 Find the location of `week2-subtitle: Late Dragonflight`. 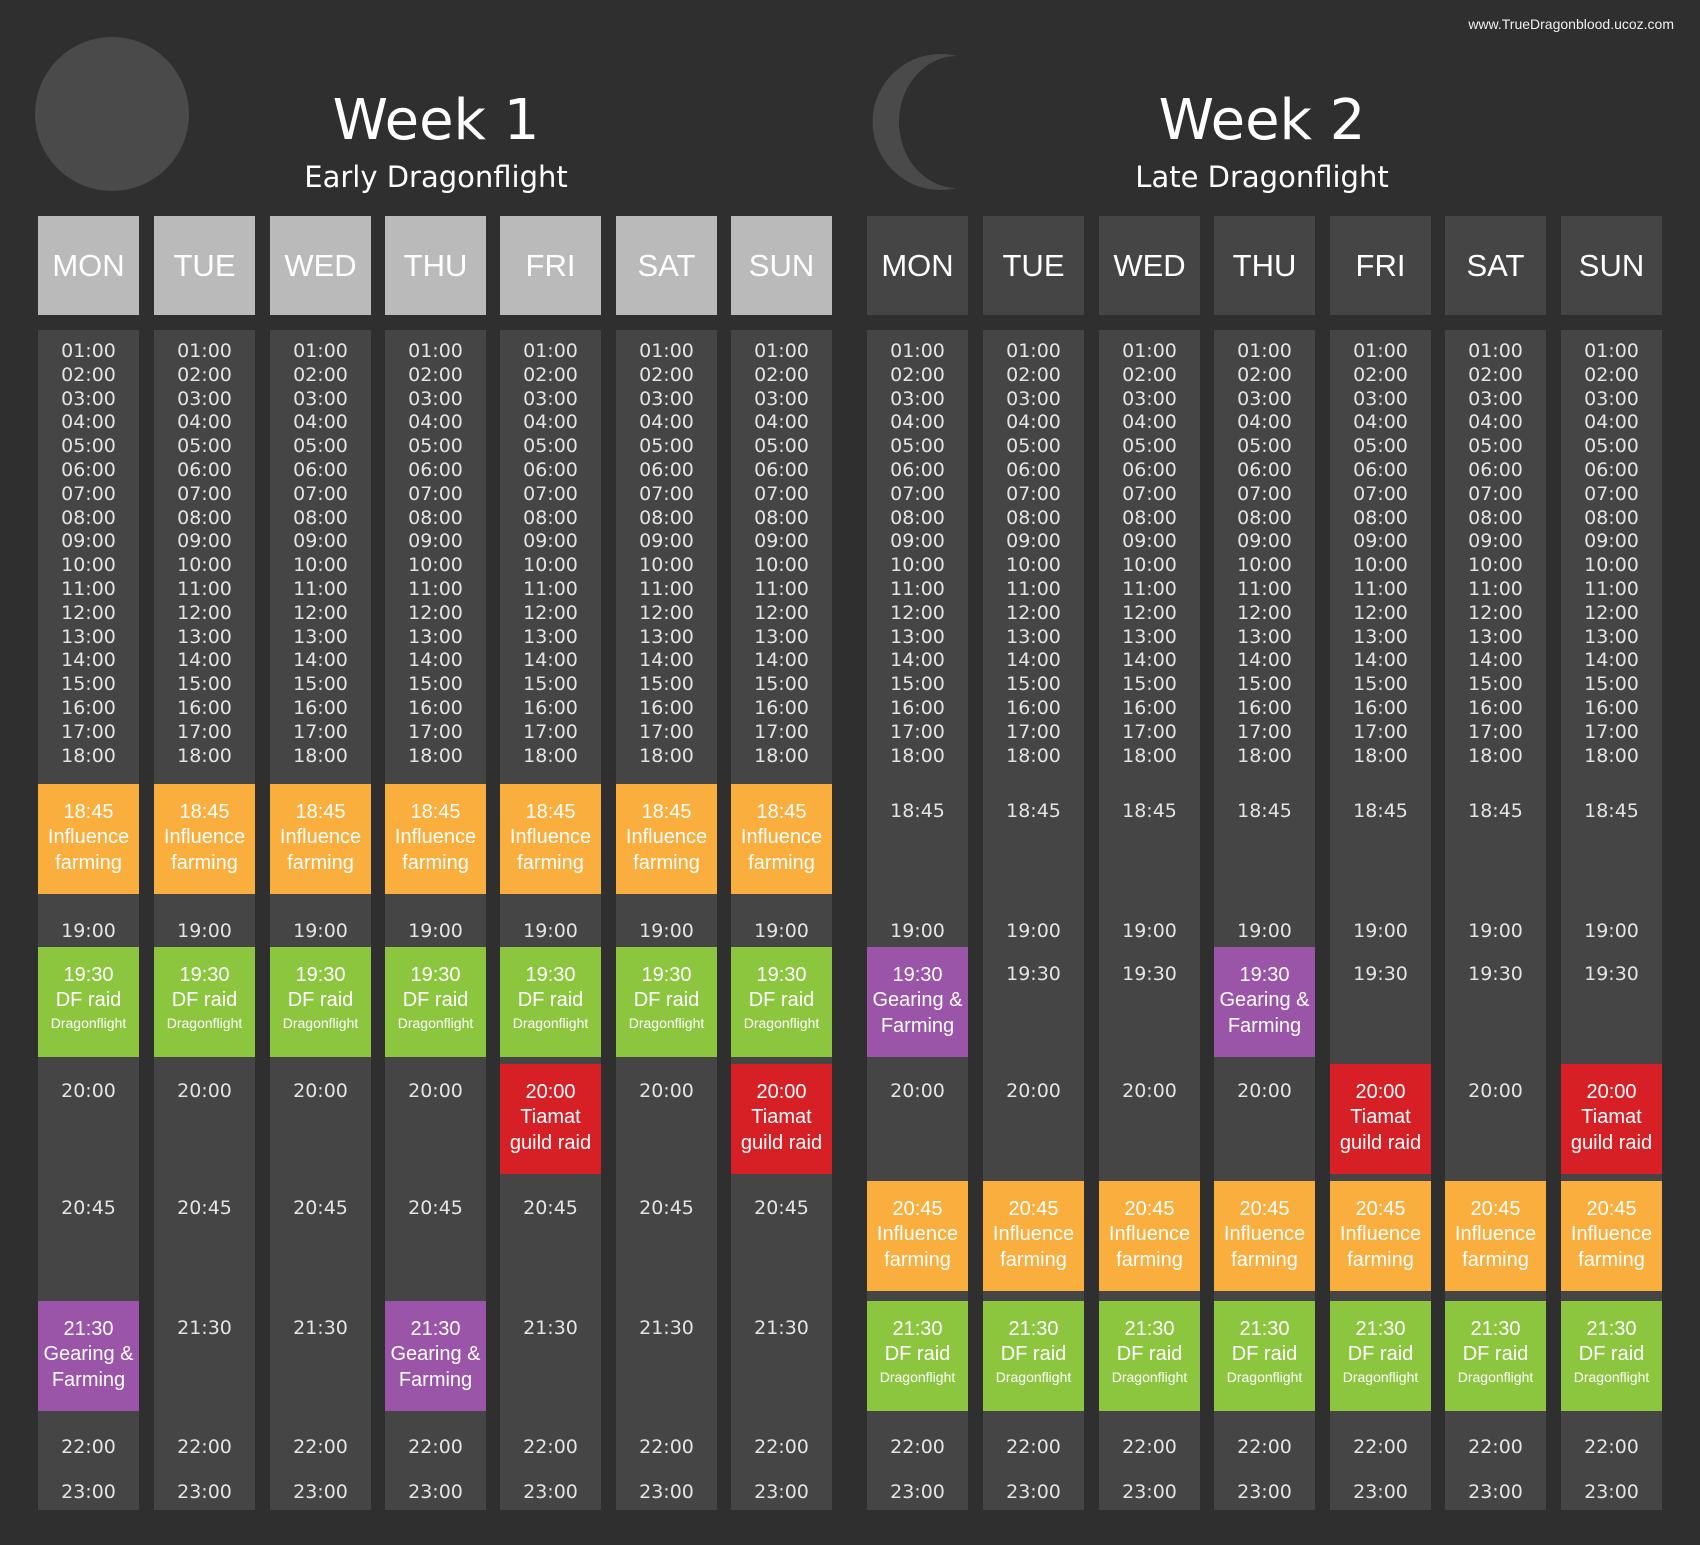

week2-subtitle: Late Dragonflight is located at coordinates (1262, 177).